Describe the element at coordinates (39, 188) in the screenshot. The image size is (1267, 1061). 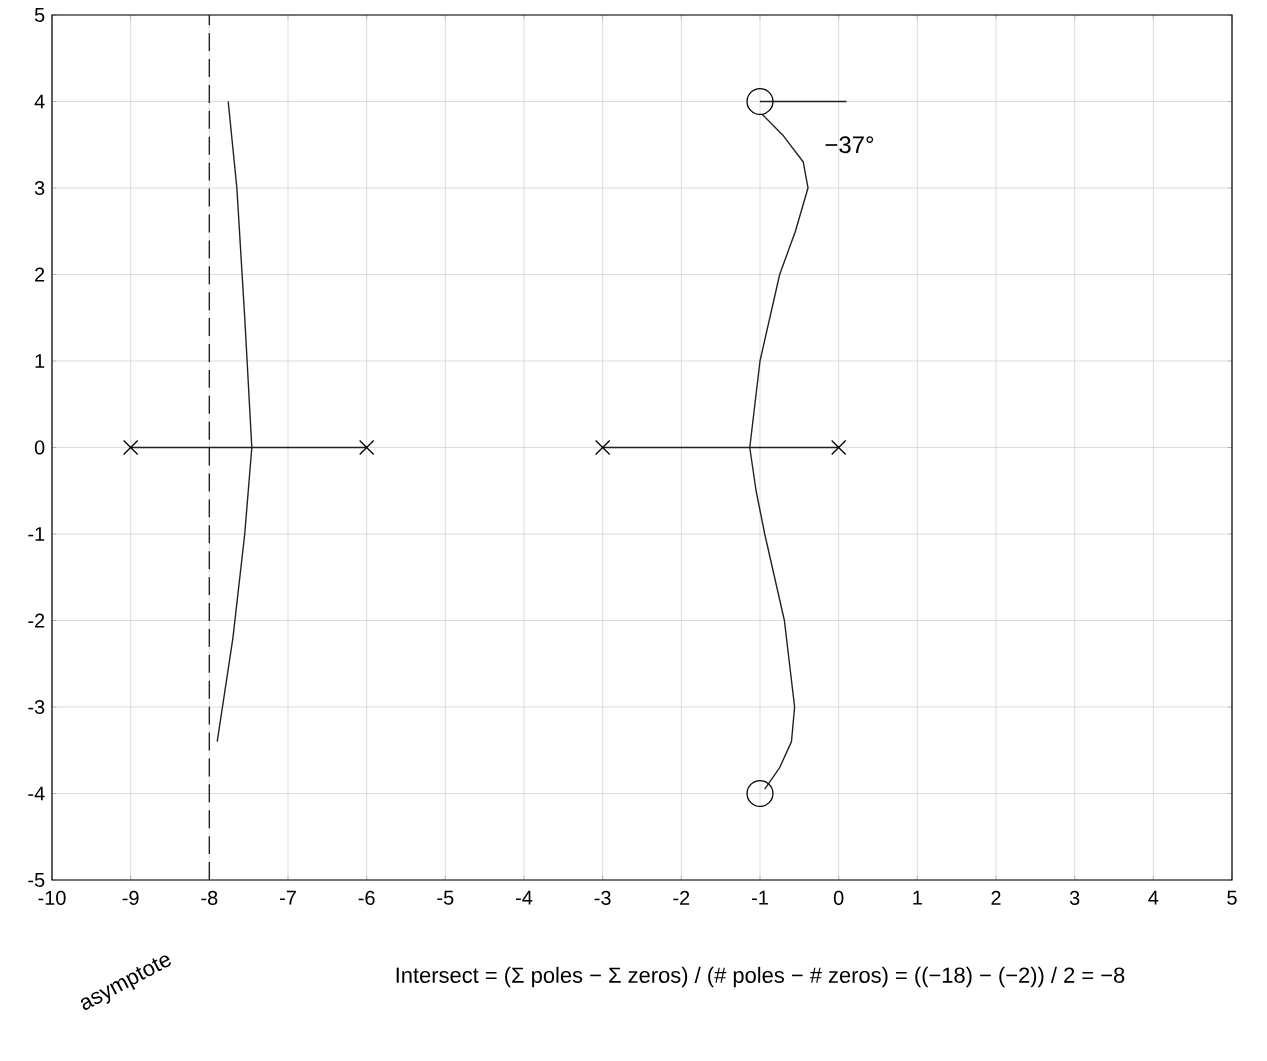
I see `y-tick-label: 3` at that location.